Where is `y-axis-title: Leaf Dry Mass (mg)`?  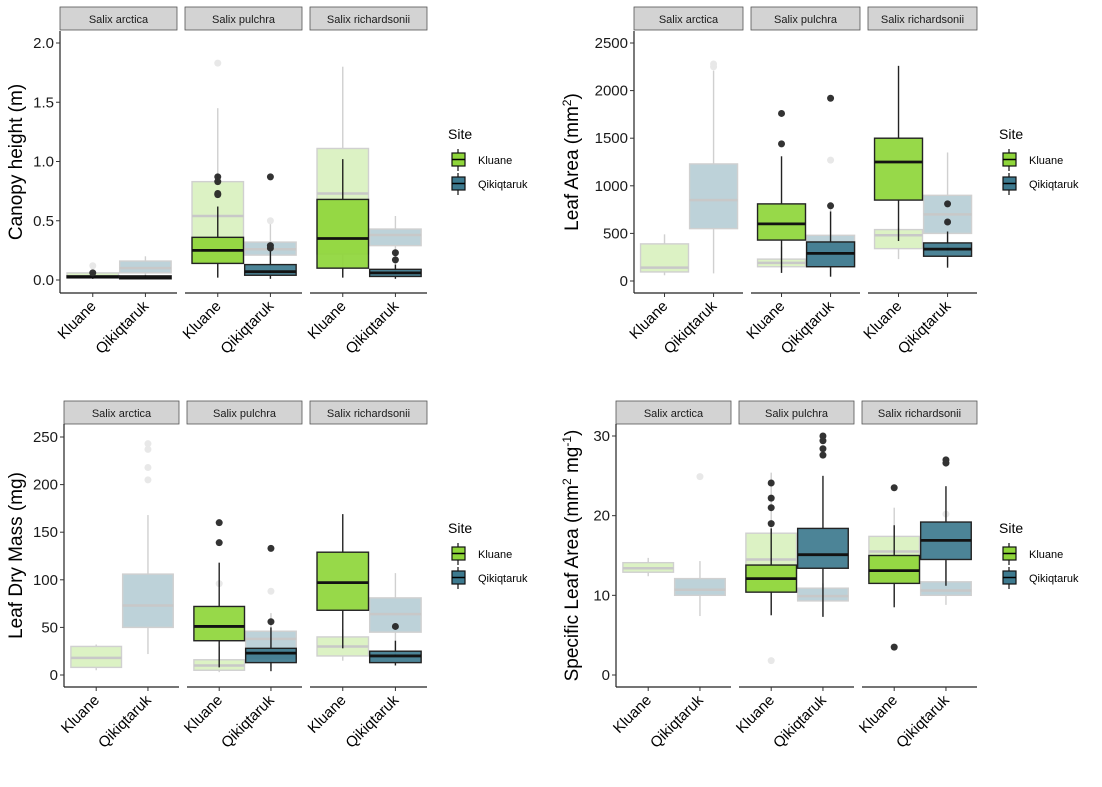
y-axis-title: Leaf Dry Mass (mg) is located at coordinates (16, 555).